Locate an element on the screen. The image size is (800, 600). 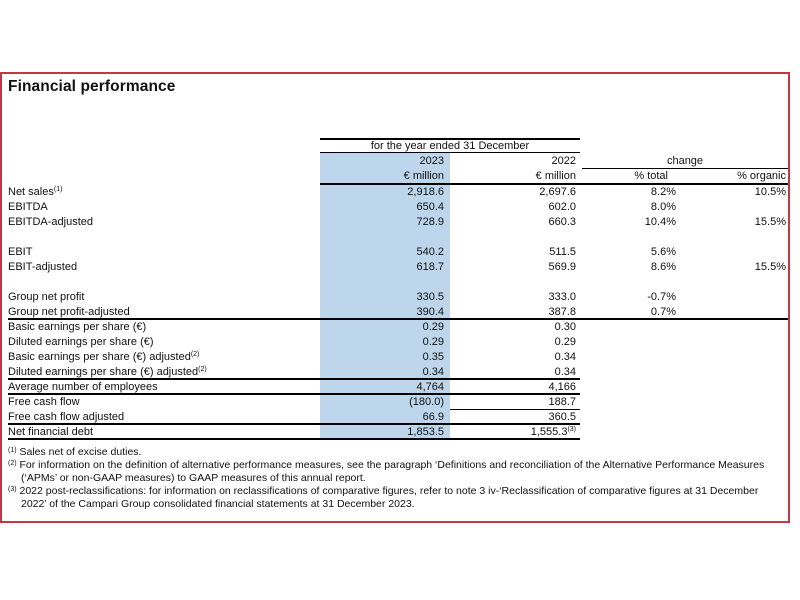
value-2022: 0.34 is located at coordinates (565, 372).